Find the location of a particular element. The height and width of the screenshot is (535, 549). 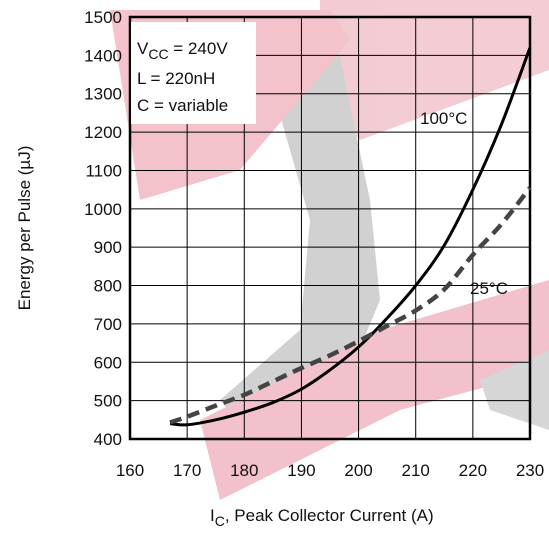

x-tick-label-4: 200 is located at coordinates (358, 470).